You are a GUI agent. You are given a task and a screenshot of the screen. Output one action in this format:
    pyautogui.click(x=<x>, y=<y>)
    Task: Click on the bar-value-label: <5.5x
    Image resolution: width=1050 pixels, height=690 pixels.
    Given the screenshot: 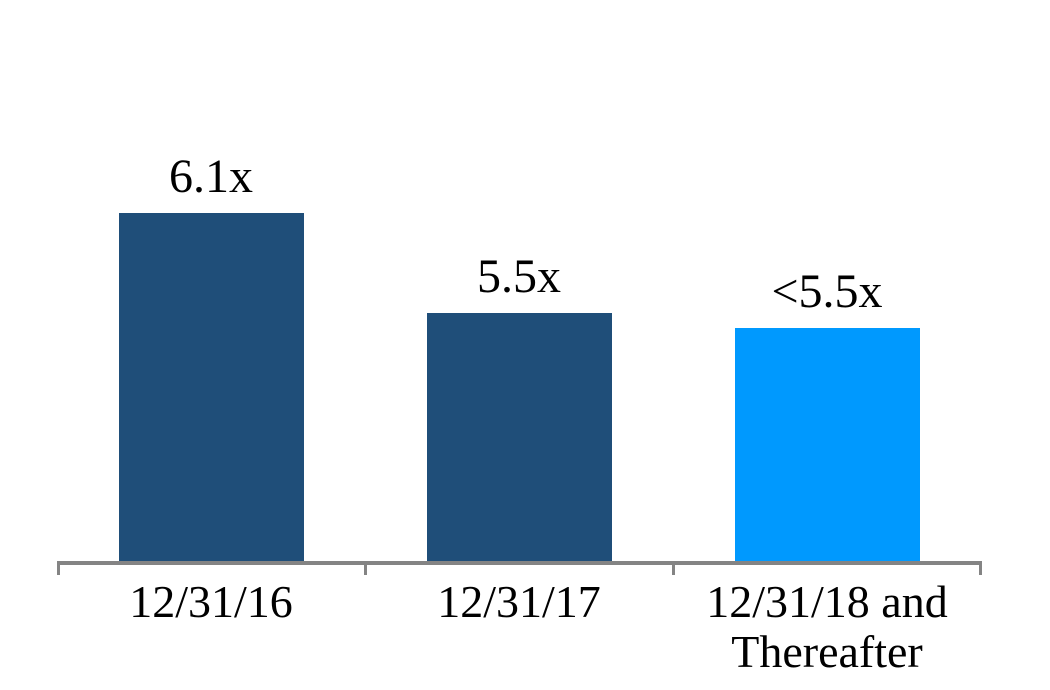 What is the action you would take?
    pyautogui.click(x=827, y=291)
    